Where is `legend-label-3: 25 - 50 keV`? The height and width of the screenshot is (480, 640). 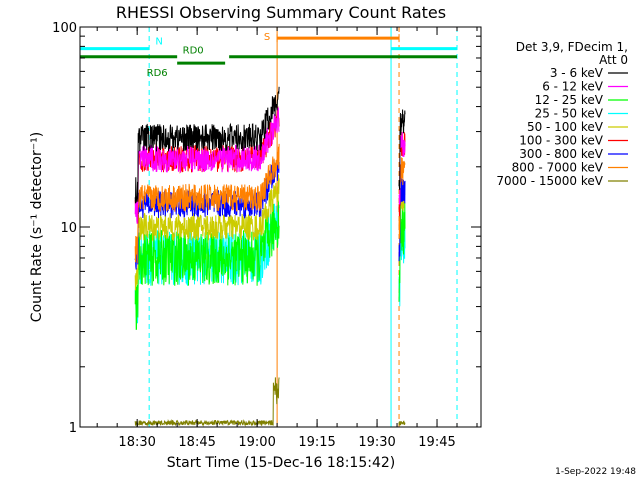
legend-label-3: 25 - 50 keV is located at coordinates (569, 114).